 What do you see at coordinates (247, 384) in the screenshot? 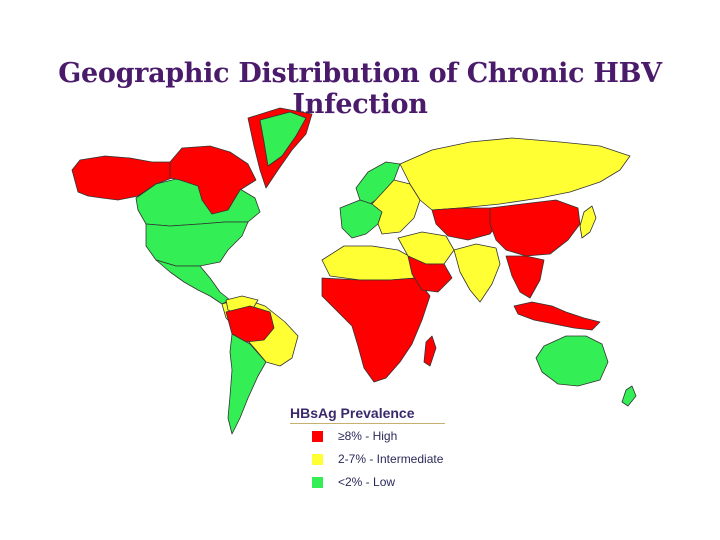
I see `region-southern-south-america` at bounding box center [247, 384].